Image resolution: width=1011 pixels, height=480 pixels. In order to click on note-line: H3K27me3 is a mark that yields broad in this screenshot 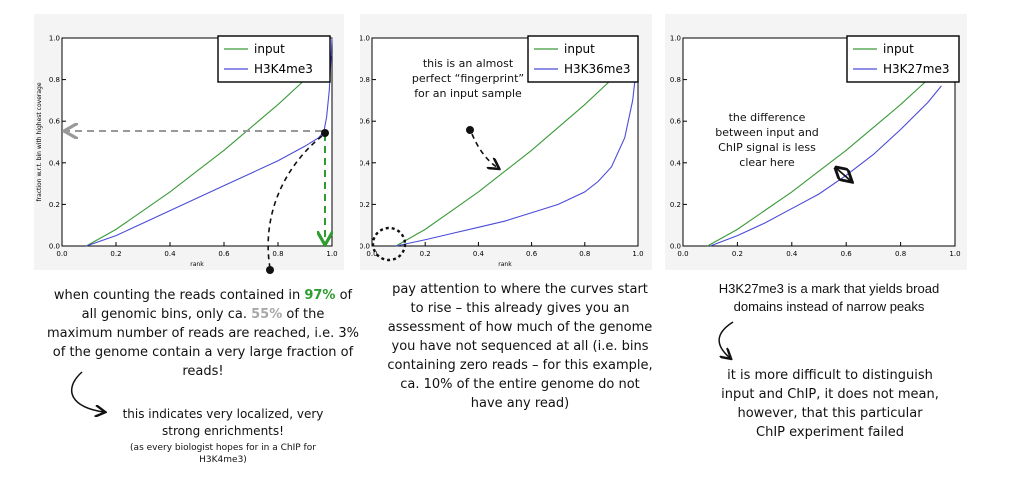, I will do `click(829, 288)`.